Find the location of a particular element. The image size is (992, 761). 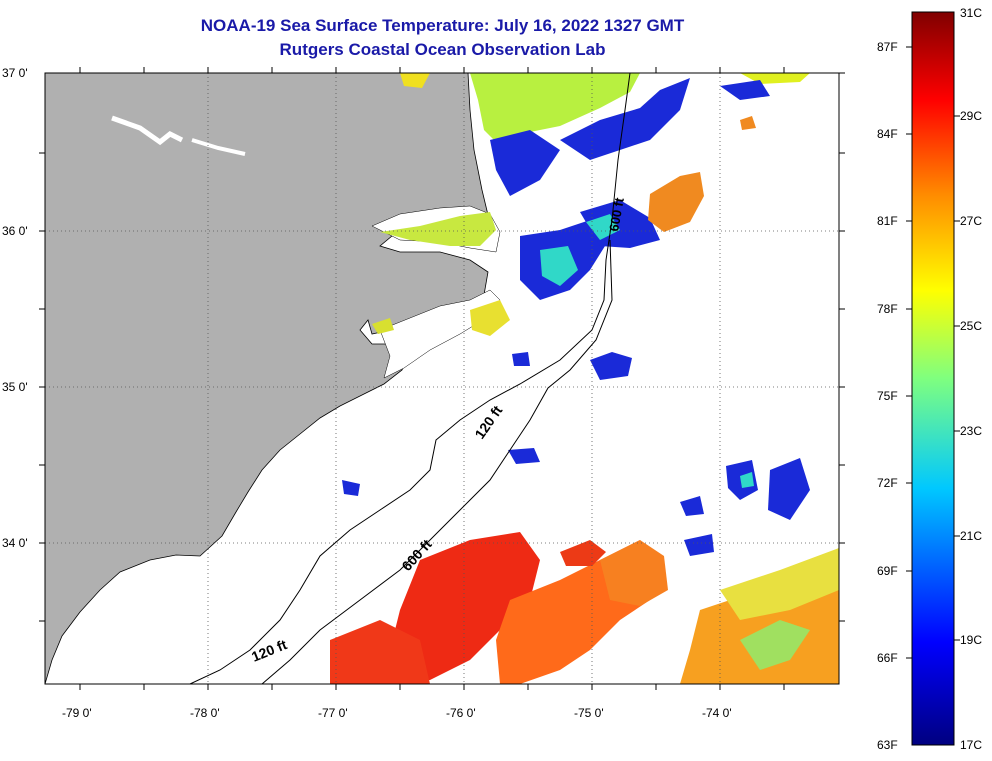

cbar-f-84: 84F is located at coordinates (887, 134).